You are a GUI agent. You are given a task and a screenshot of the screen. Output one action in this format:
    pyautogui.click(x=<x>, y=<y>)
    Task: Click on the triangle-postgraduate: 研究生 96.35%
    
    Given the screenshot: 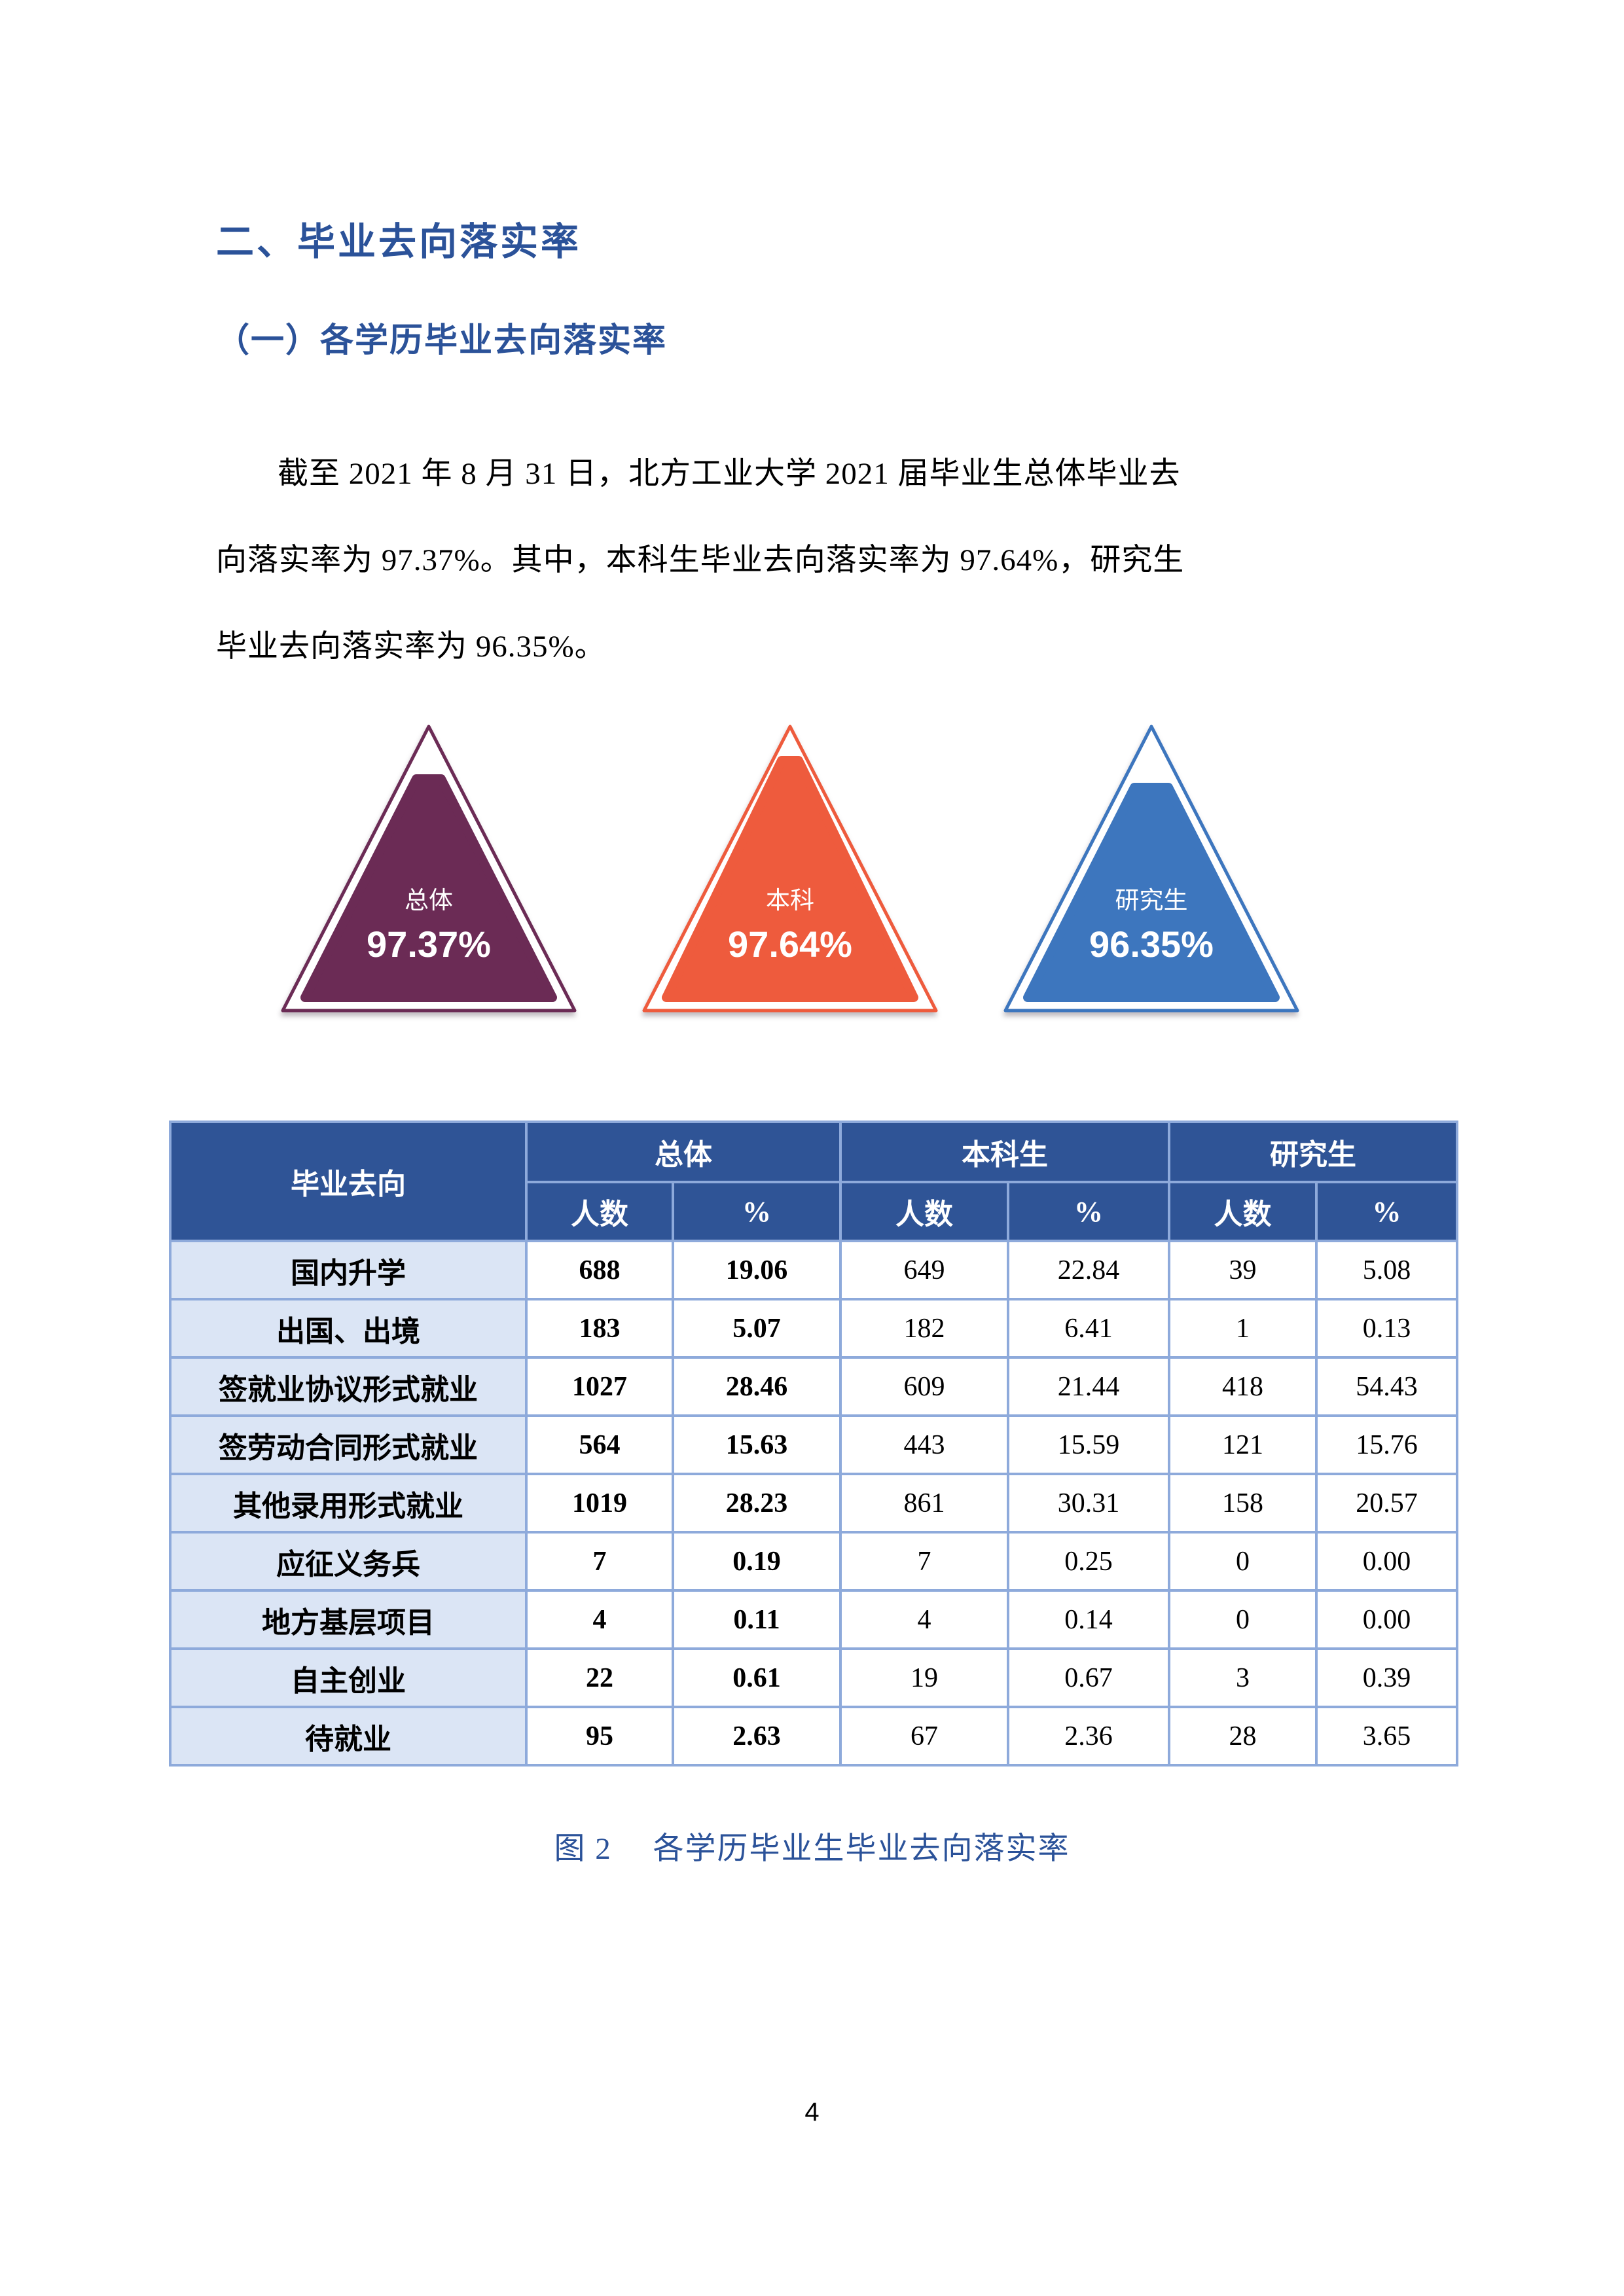 What is the action you would take?
    pyautogui.click(x=1151, y=874)
    